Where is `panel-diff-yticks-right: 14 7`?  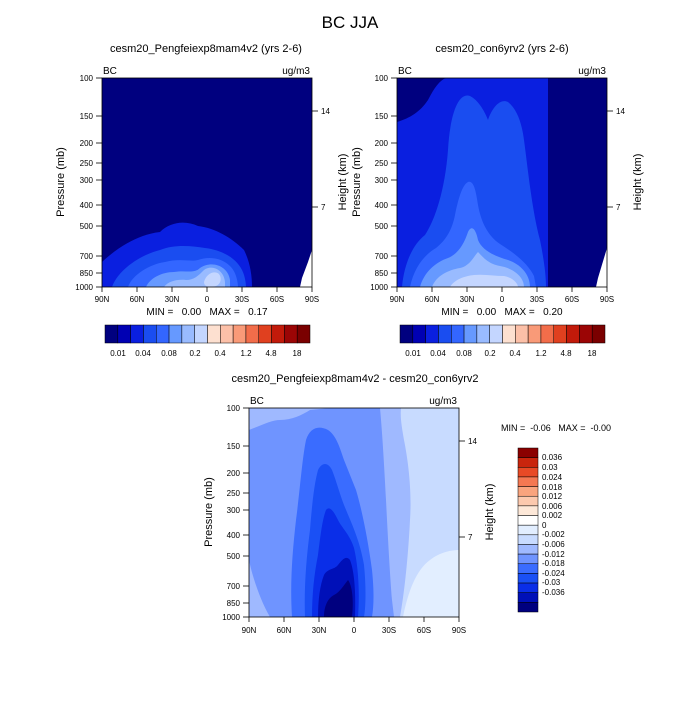
panel-diff-yticks-right: 14 7 is located at coordinates (468, 489).